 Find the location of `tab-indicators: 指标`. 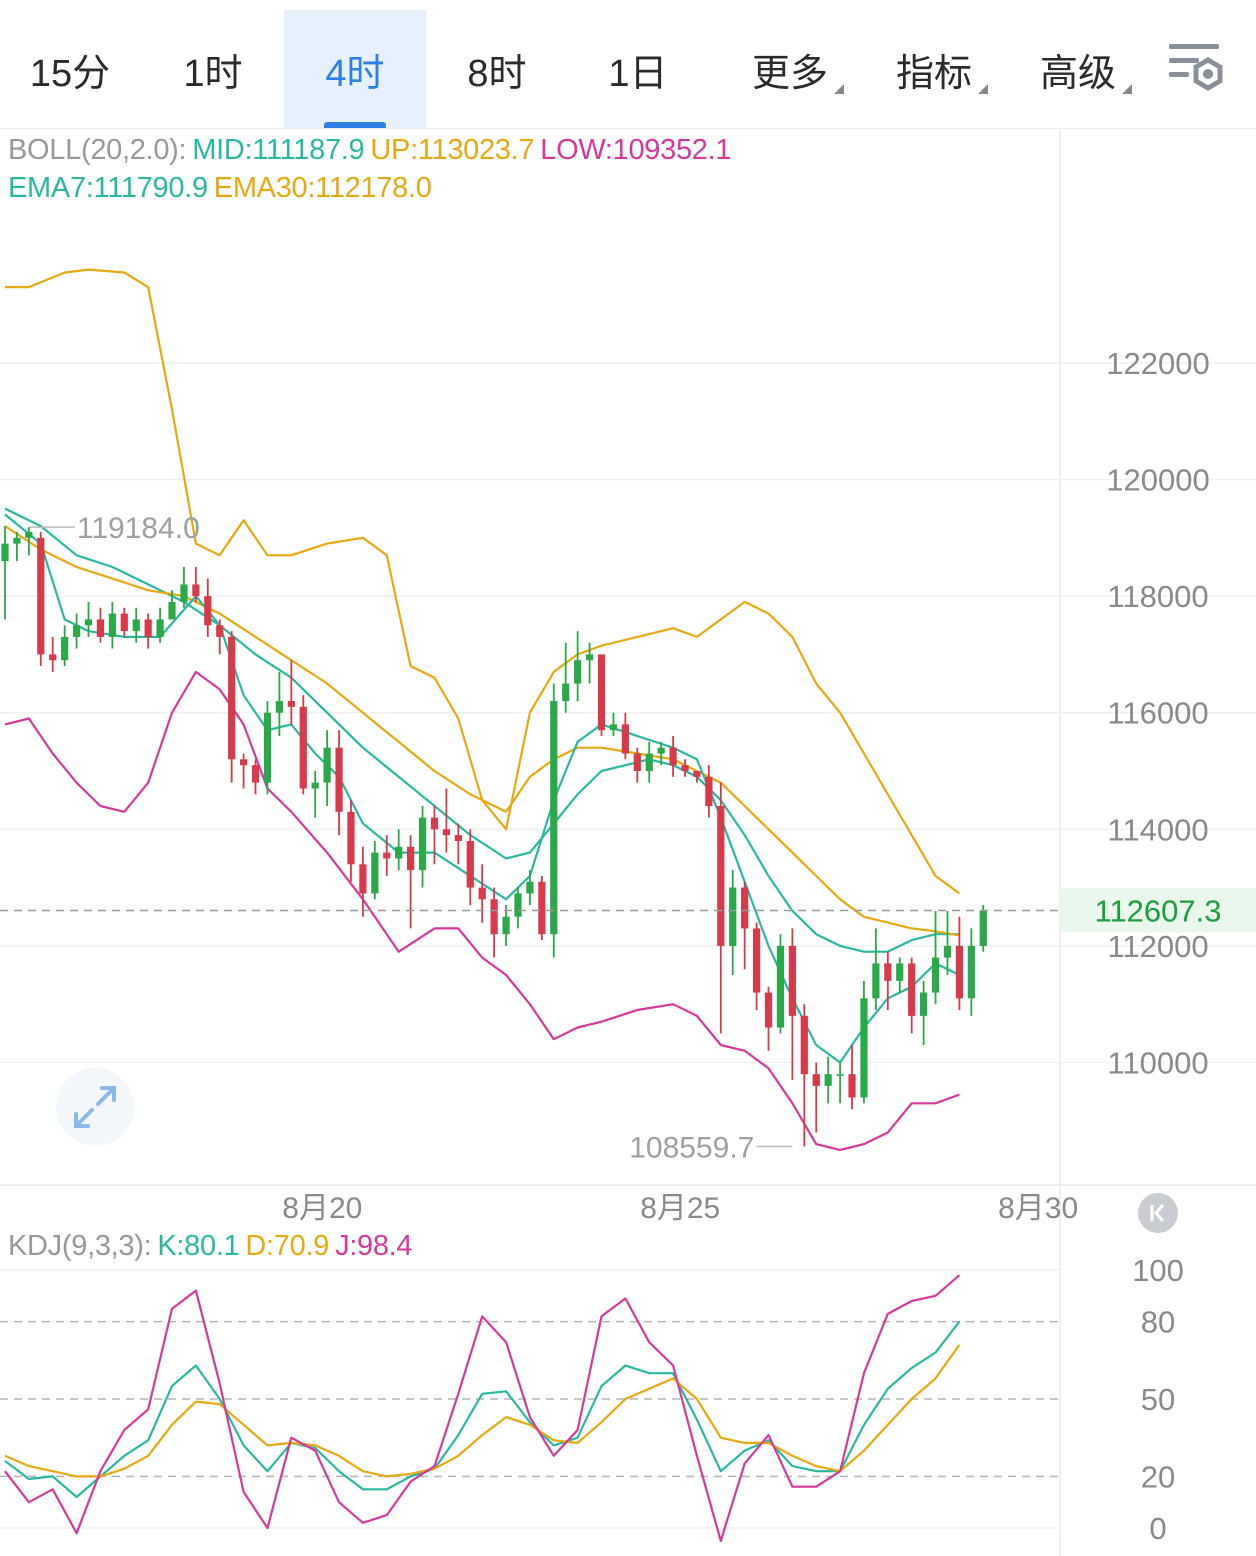

tab-indicators: 指标 is located at coordinates (936, 69).